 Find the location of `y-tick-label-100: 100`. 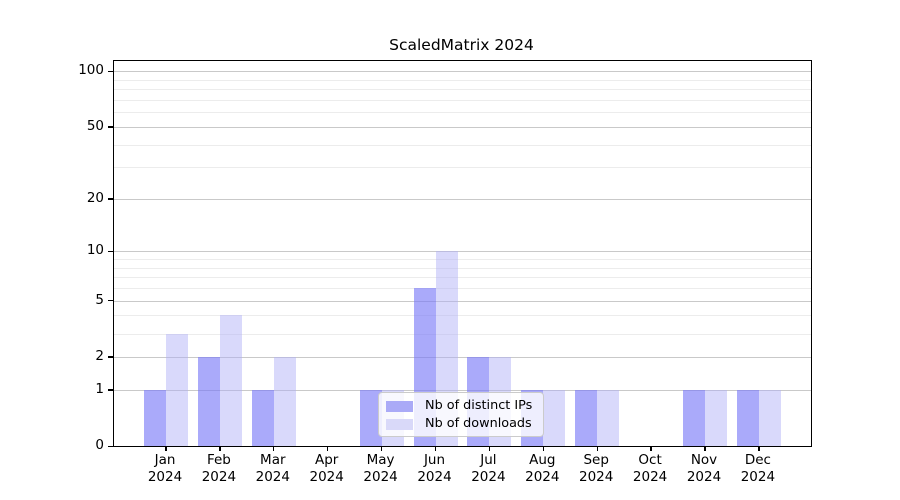

y-tick-label-100: 100 is located at coordinates (91, 70).